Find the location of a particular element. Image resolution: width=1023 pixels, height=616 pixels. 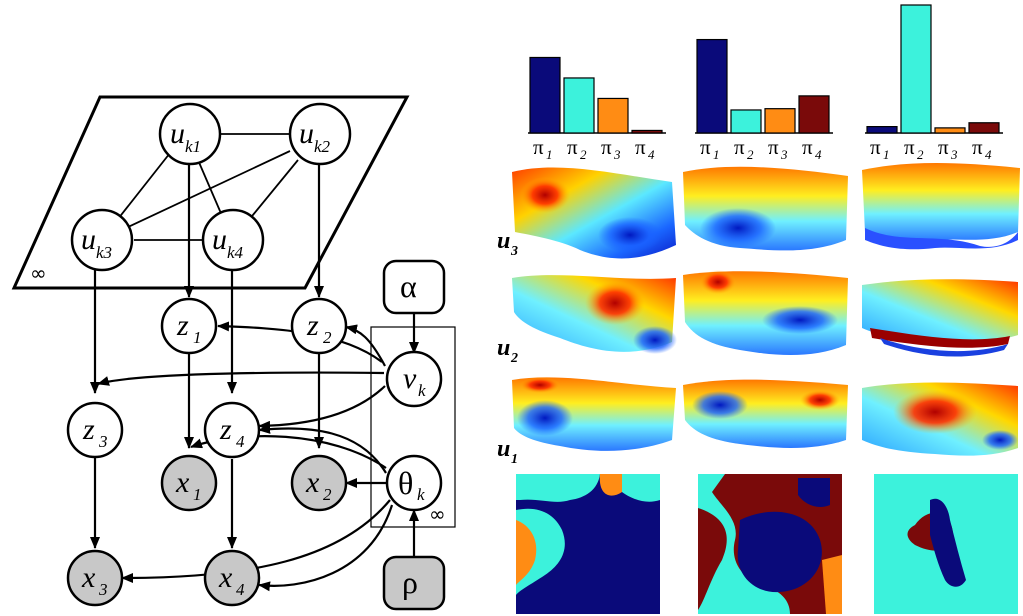

node-uk4: u k4 is located at coordinates (233, 240).